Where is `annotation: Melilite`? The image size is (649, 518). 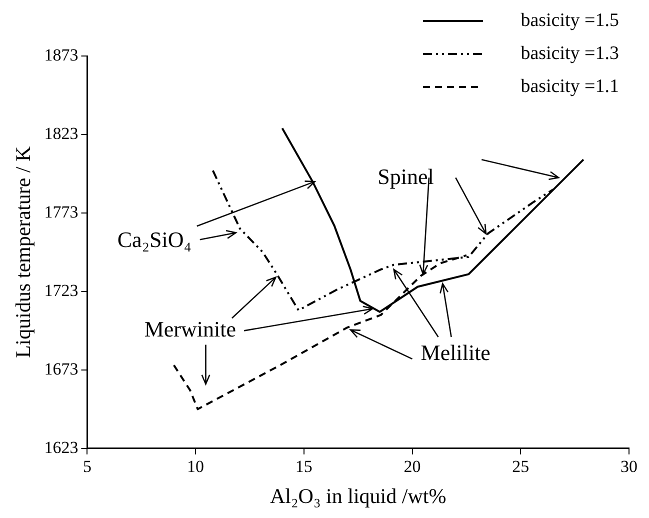
annotation: Melilite is located at coordinates (455, 353).